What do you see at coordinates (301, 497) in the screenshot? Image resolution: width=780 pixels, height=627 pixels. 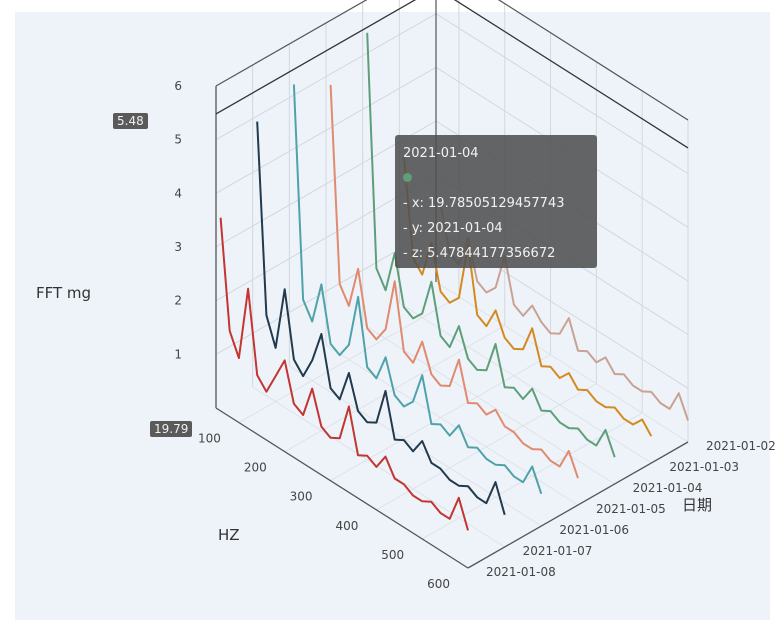 I see `x-tick-label: 300` at bounding box center [301, 497].